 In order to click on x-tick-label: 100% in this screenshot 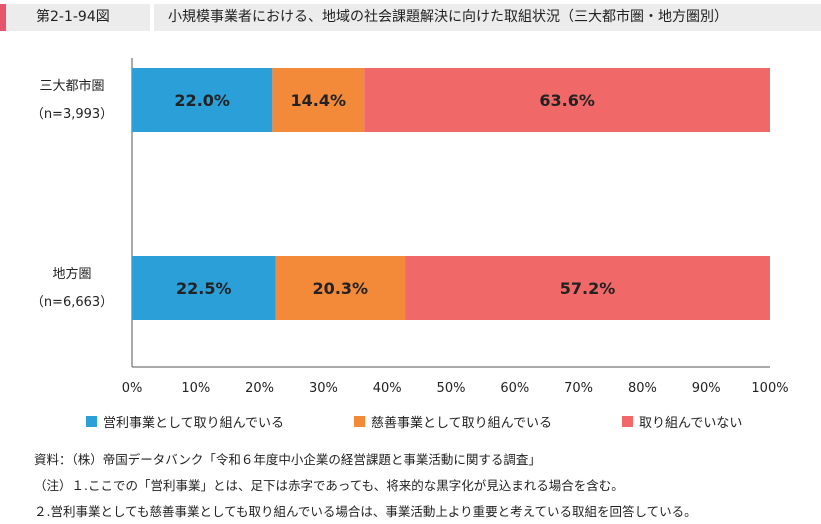, I will do `click(769, 388)`.